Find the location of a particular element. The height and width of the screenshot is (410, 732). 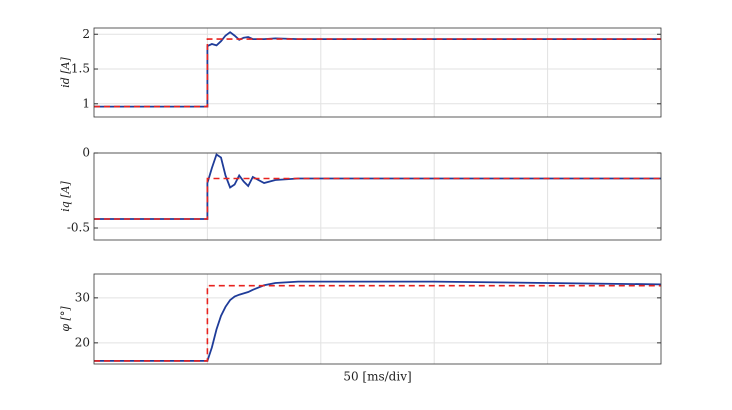

y-tick-label: 1 is located at coordinates (86, 103).